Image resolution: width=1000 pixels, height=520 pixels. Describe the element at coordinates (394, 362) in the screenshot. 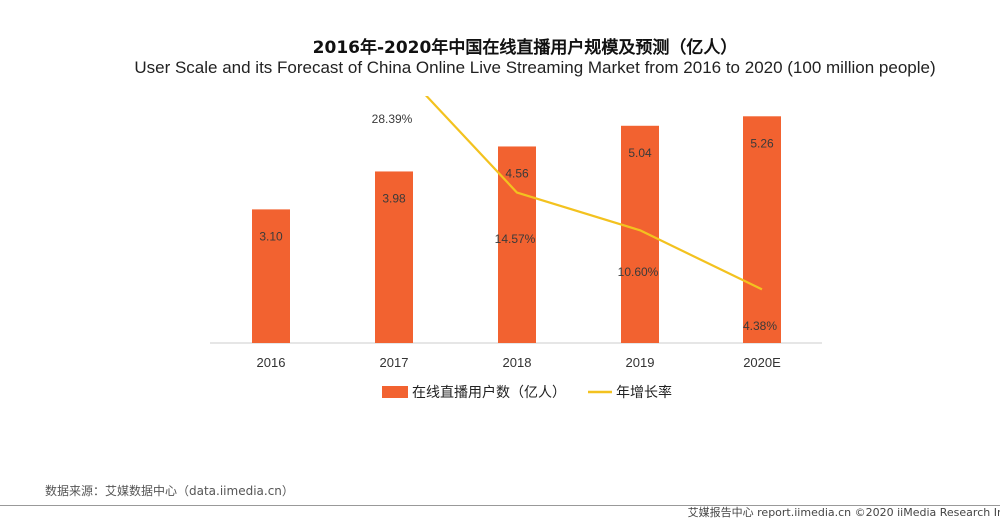

I see `x-tick-label: 2017` at that location.